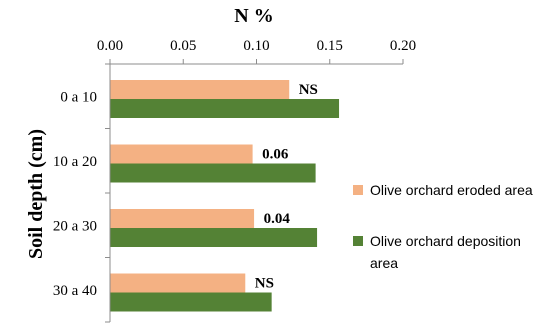 This screenshot has height=324, width=551. Describe the element at coordinates (183, 46) in the screenshot. I see `x-tick-label: 0.05` at that location.